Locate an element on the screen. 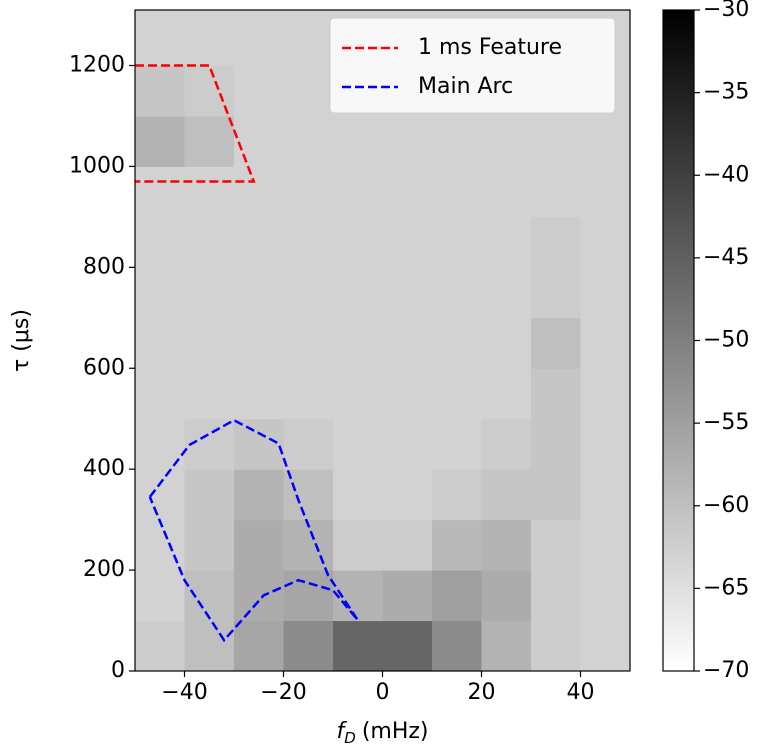 The width and height of the screenshot is (769, 753). colorbar is located at coordinates (678, 340).